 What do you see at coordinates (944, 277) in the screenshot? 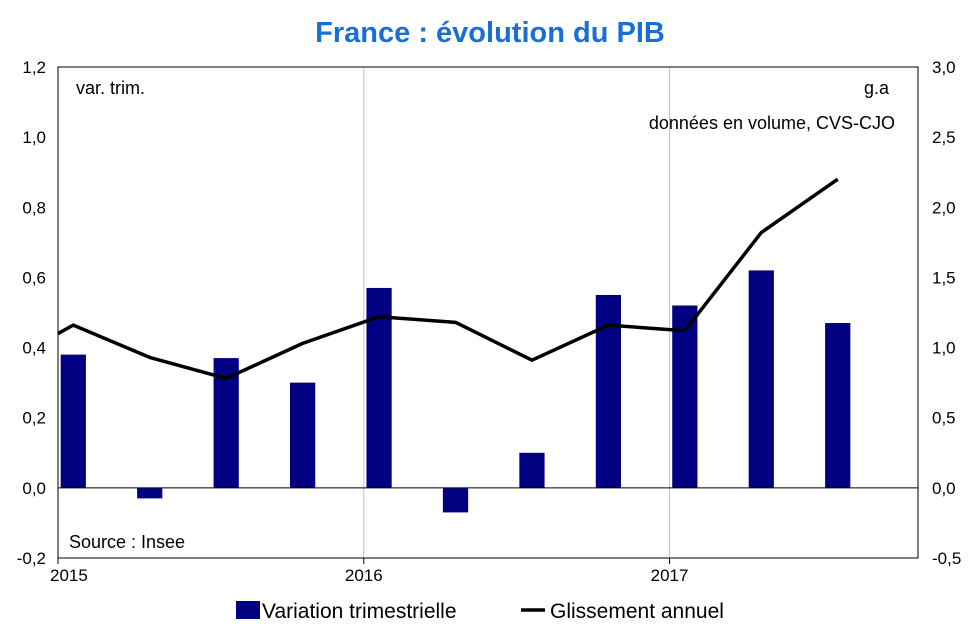
I see `right-tick-label: 1,5` at bounding box center [944, 277].